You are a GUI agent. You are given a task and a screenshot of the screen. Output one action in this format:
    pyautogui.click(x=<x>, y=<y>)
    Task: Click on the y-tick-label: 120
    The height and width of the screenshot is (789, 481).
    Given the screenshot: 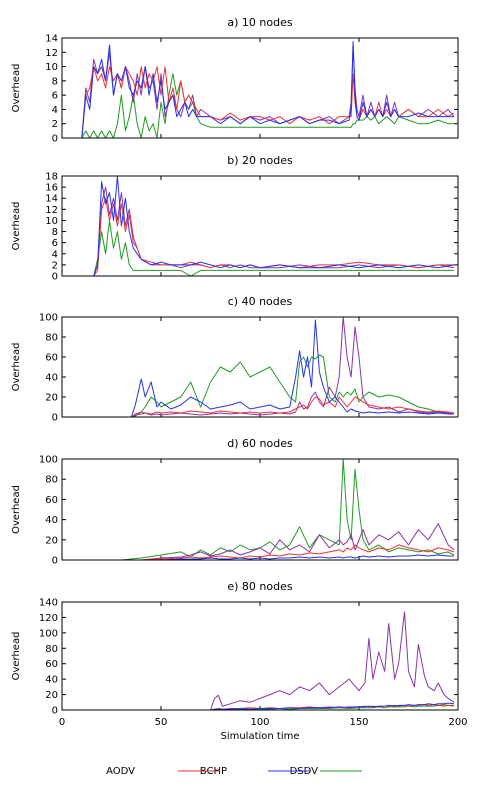 What is the action you would take?
    pyautogui.click(x=48, y=618)
    